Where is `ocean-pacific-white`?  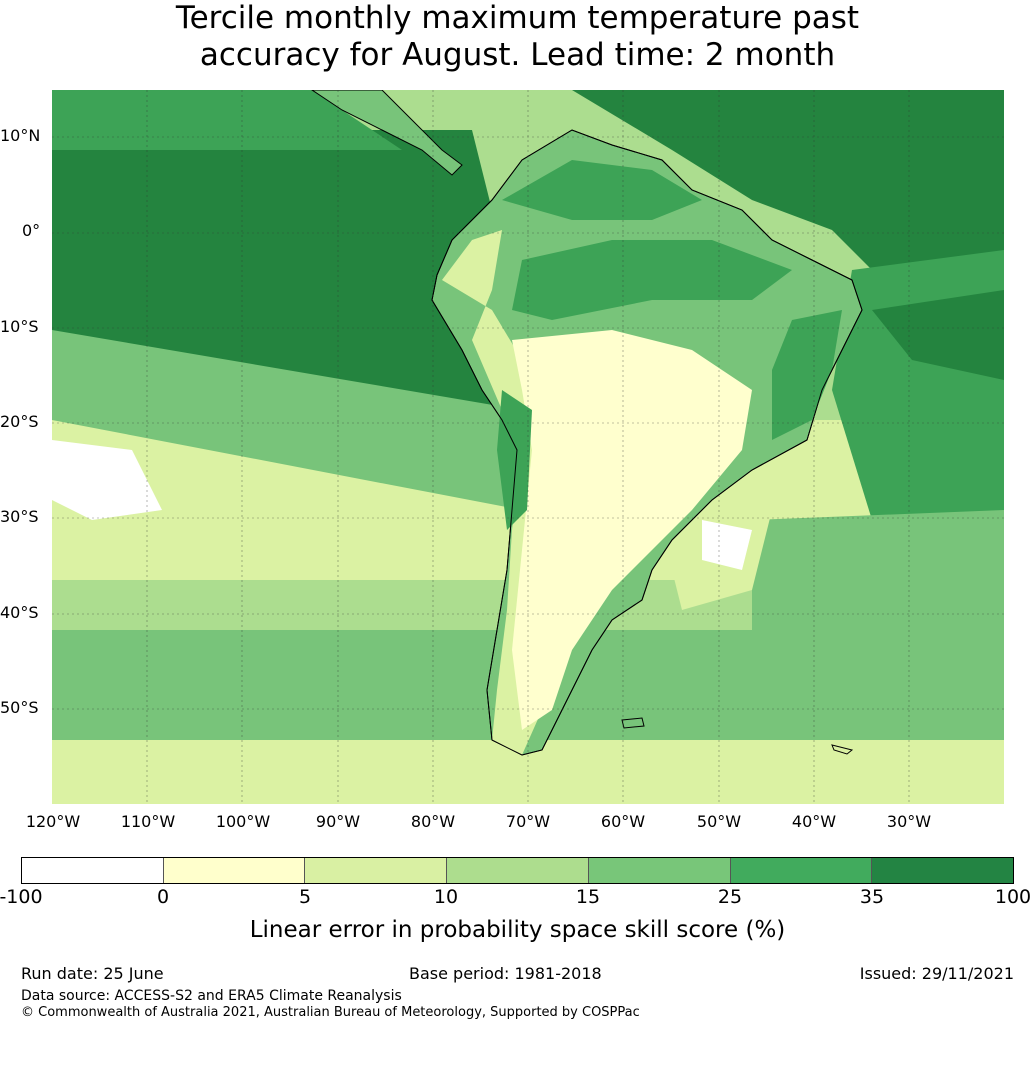 ocean-pacific-white is located at coordinates (107, 480).